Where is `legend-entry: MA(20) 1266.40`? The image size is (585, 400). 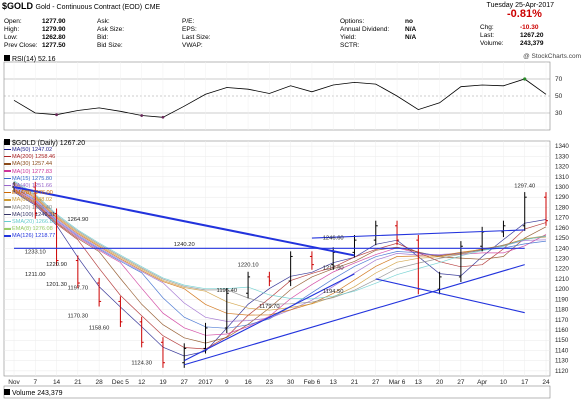
legend-entry: MA(20) 1266.40 is located at coordinates (30, 208).